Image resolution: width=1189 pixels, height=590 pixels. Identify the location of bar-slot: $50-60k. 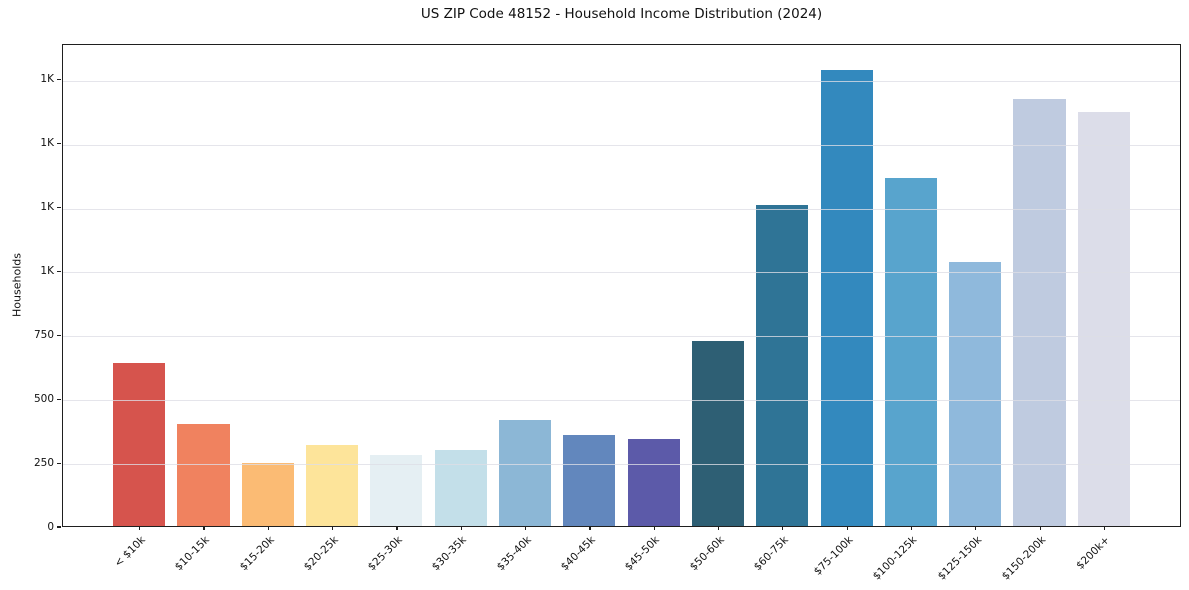
(718, 309).